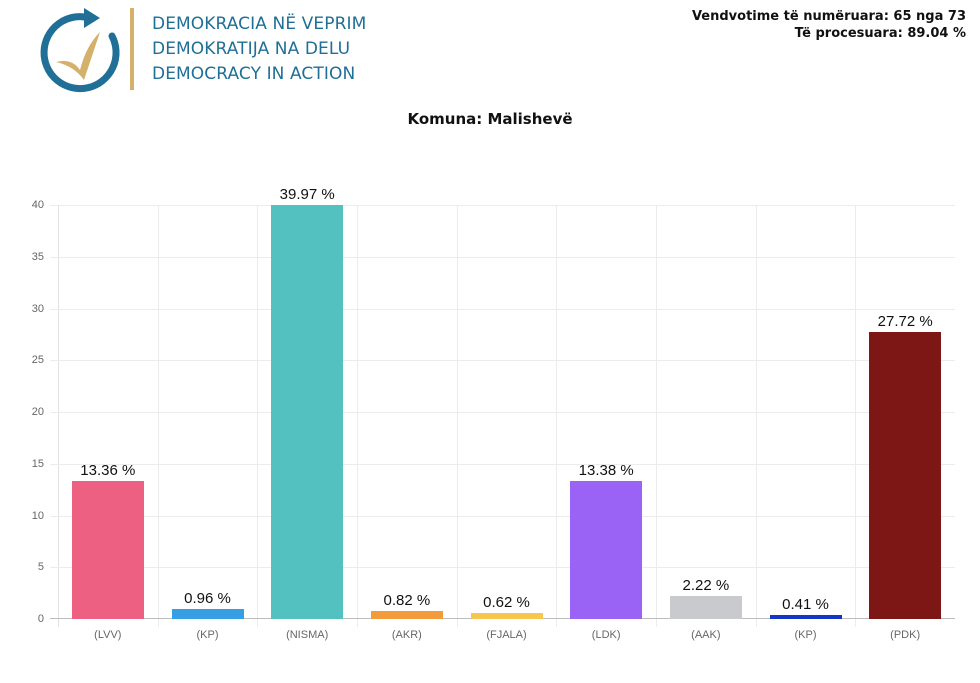  I want to click on bar-fjala, so click(506, 615).